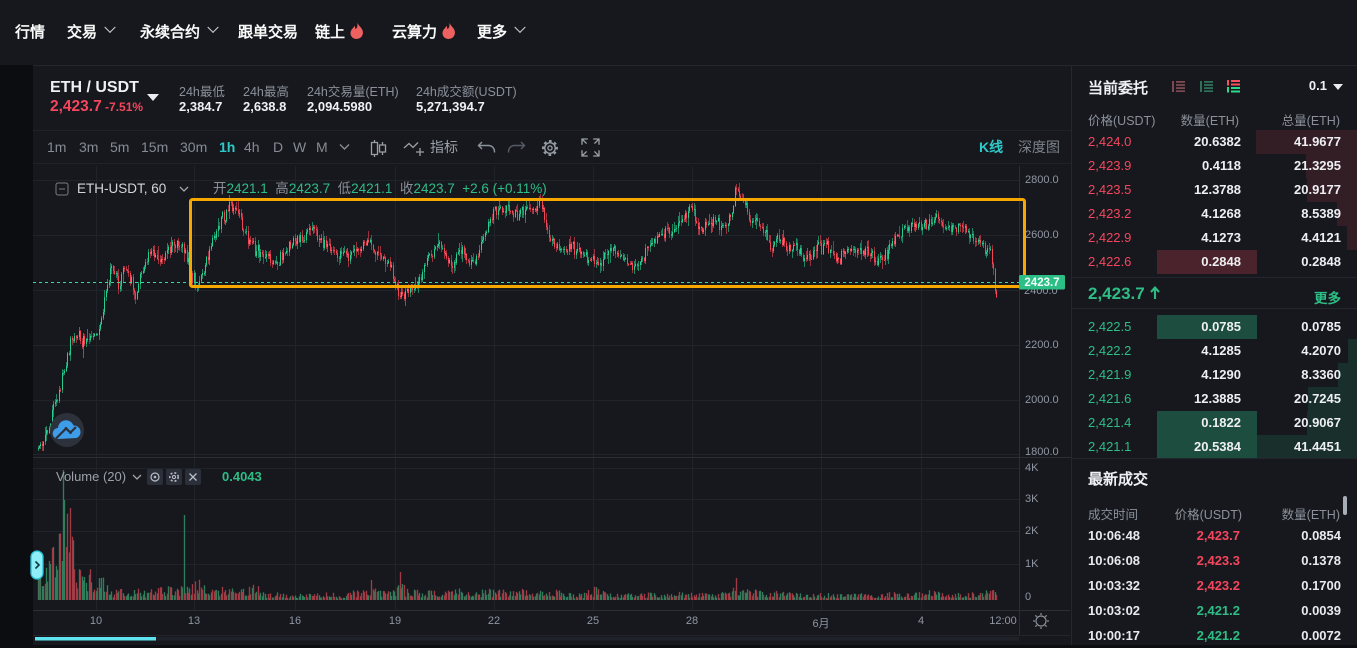 The width and height of the screenshot is (1357, 648). What do you see at coordinates (1041, 283) in the screenshot?
I see `svg-text: 2423.7` at bounding box center [1041, 283].